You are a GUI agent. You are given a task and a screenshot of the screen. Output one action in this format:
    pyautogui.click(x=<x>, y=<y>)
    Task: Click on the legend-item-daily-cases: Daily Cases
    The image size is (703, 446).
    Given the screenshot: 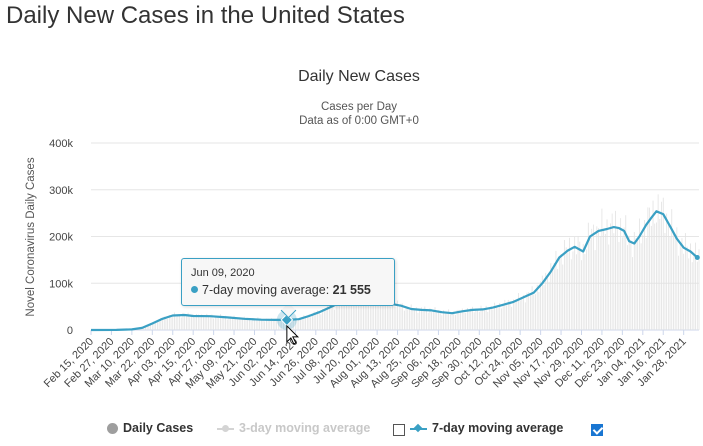 What is the action you would take?
    pyautogui.click(x=150, y=428)
    